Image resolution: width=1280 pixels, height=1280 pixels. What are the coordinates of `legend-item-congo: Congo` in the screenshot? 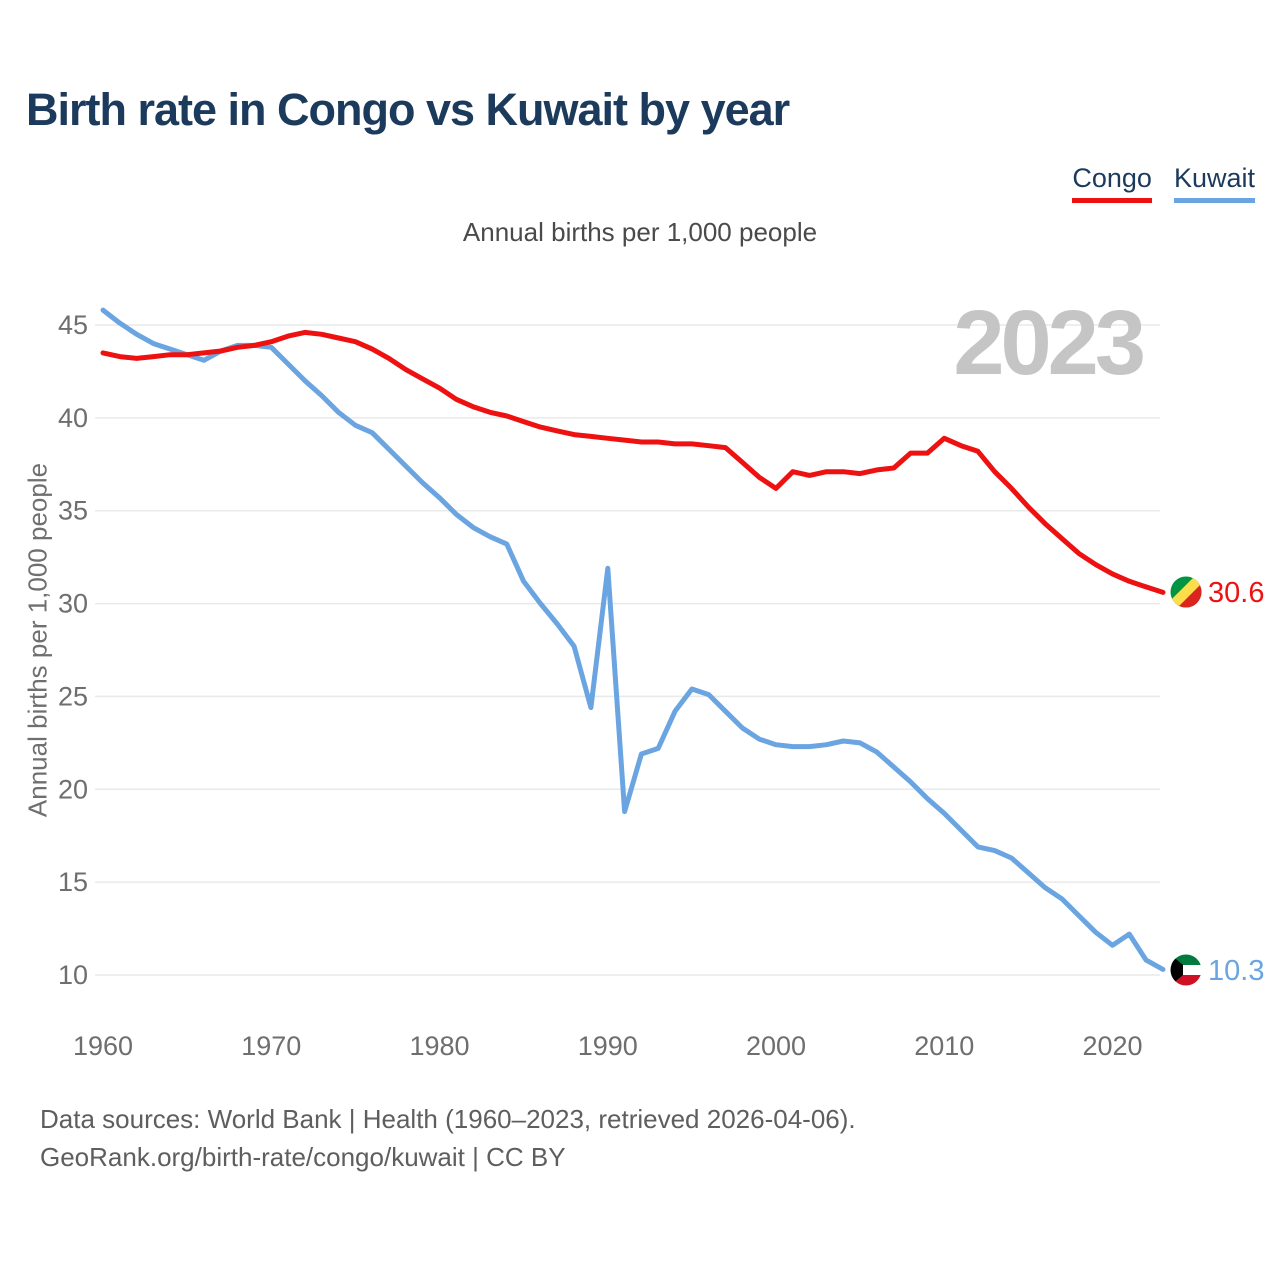 It's located at (1112, 183).